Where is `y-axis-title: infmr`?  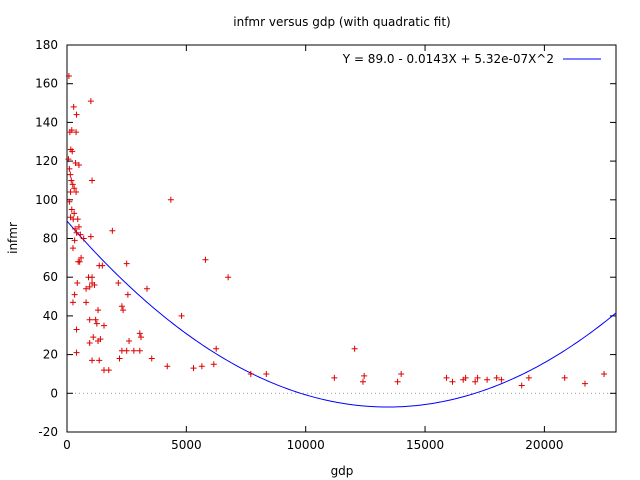 y-axis-title: infmr is located at coordinates (13, 238).